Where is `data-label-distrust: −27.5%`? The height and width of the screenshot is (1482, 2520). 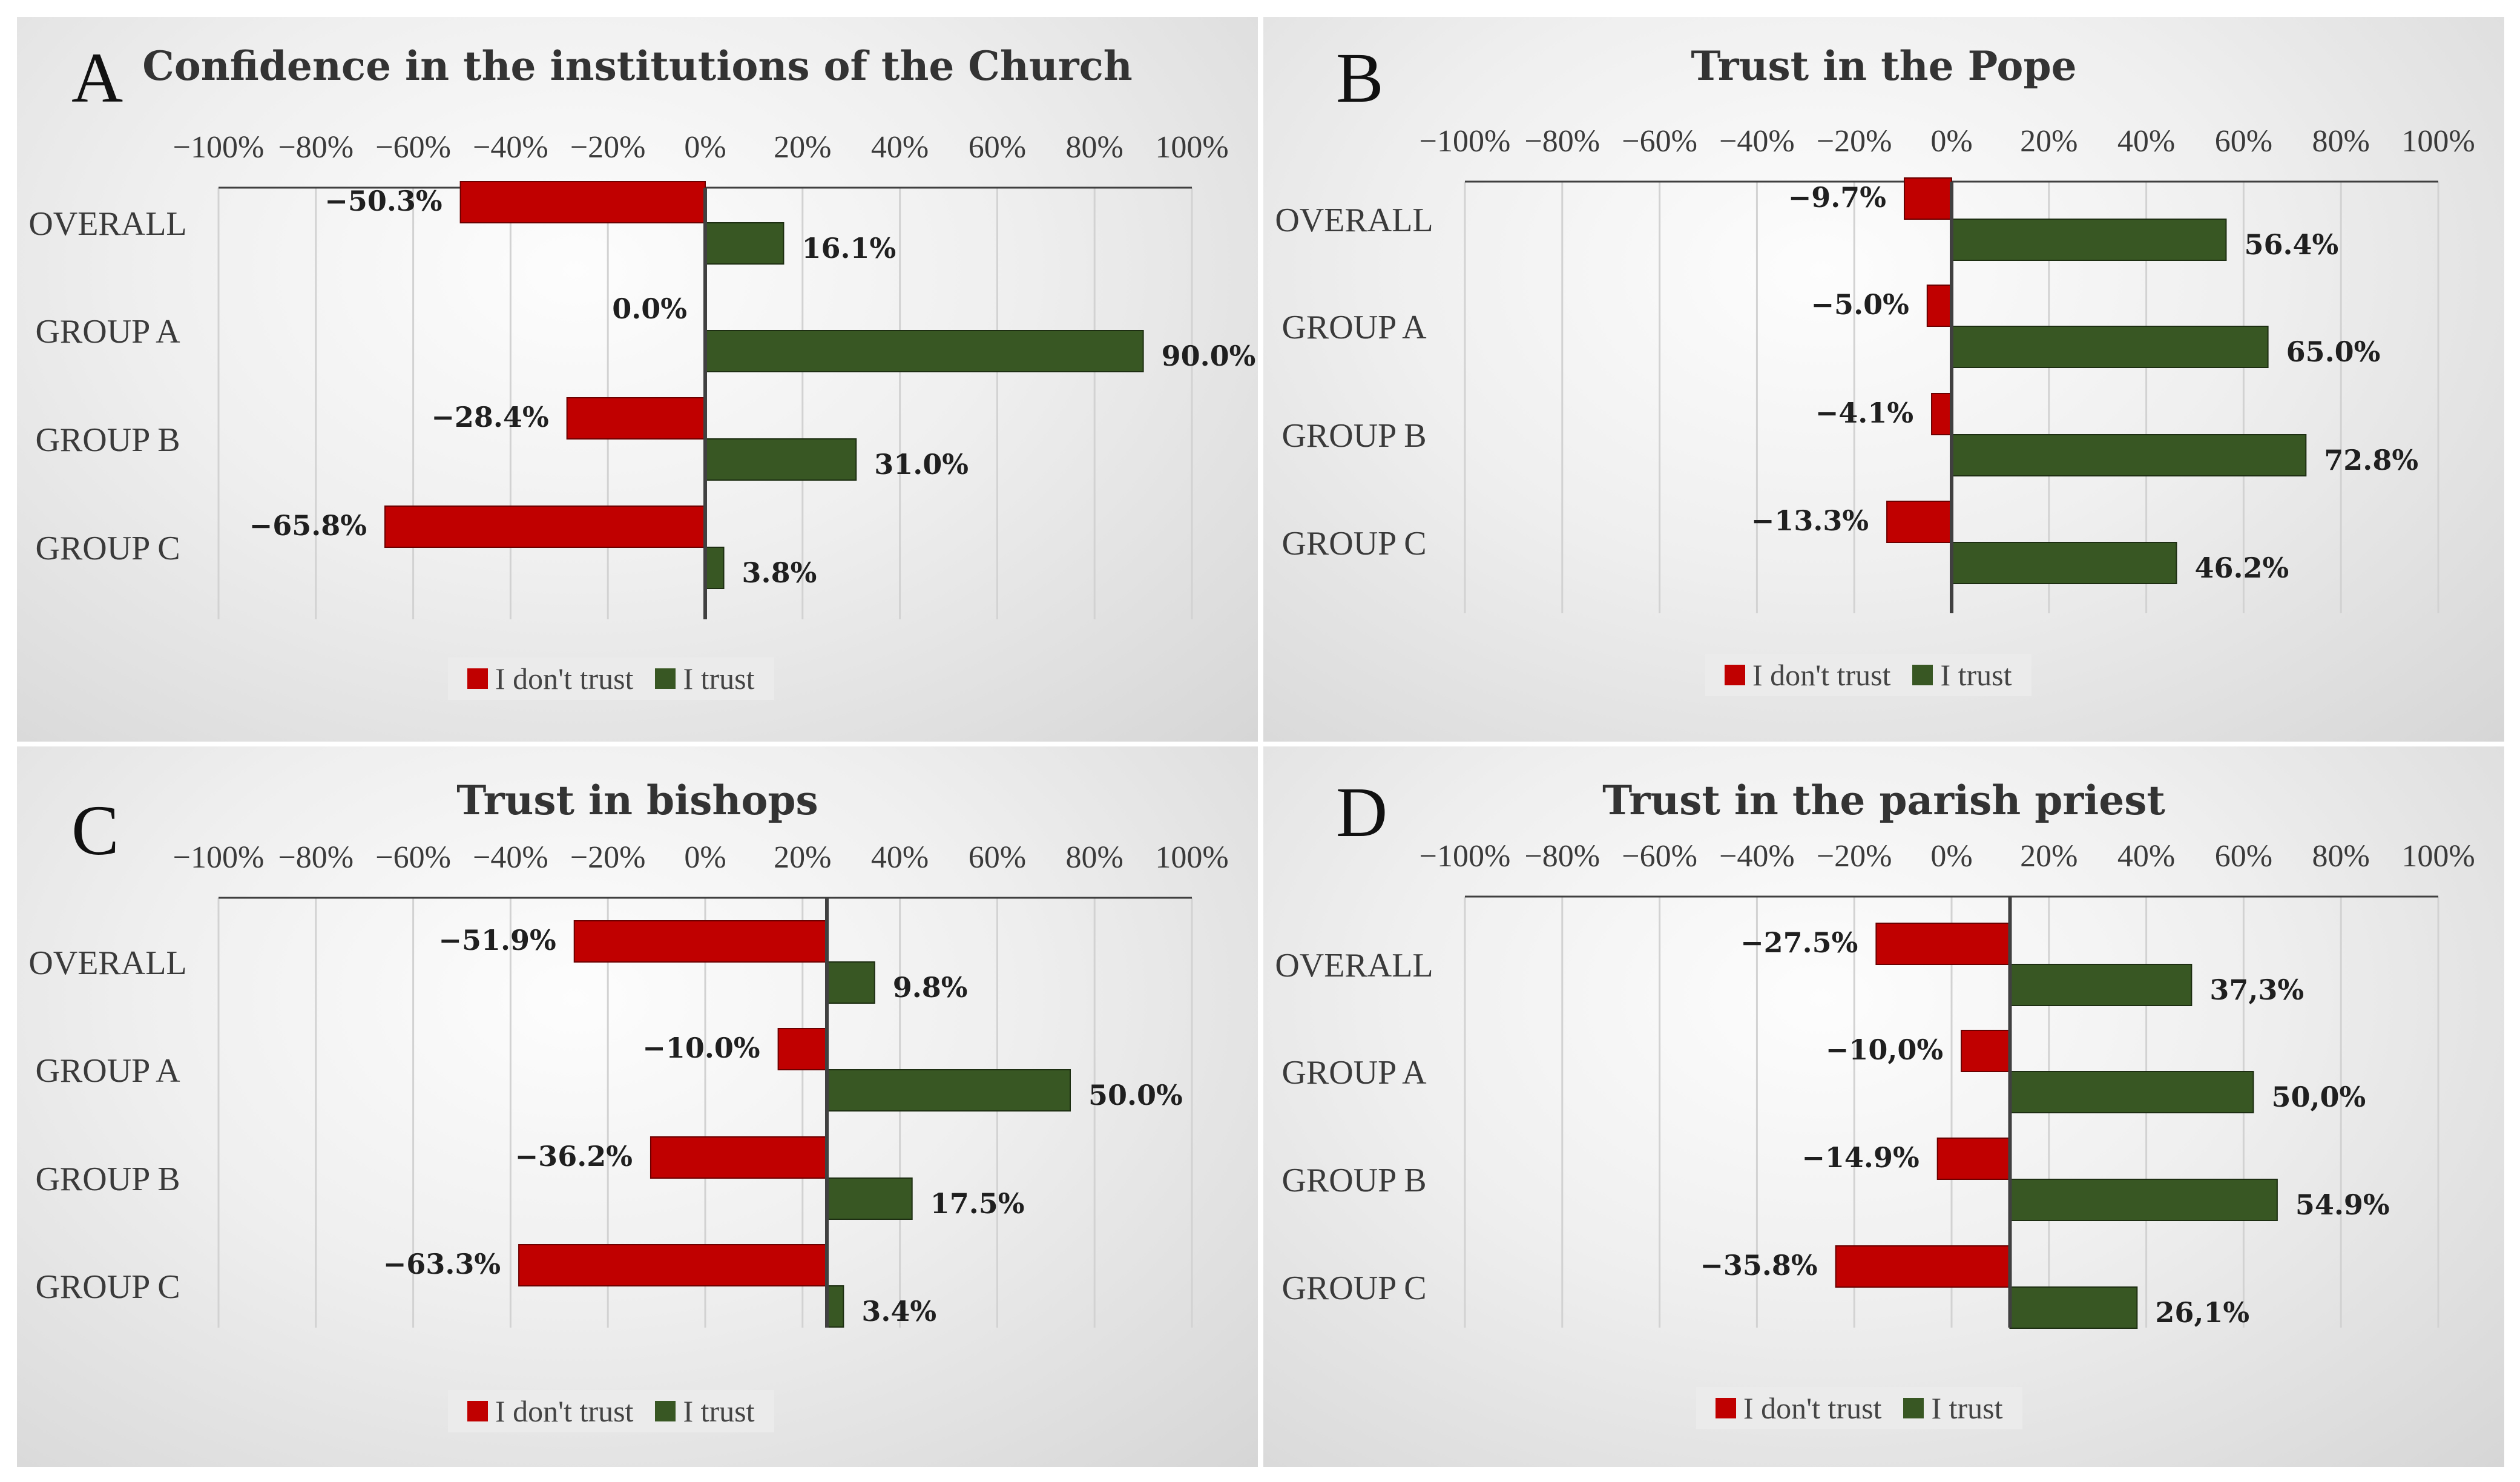
data-label-distrust: −27.5% is located at coordinates (1799, 942).